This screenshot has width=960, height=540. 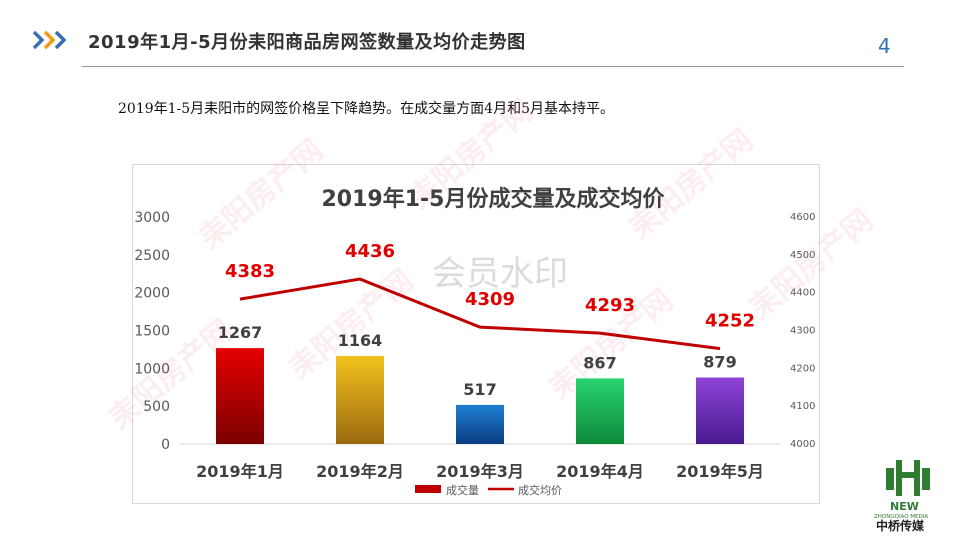 I want to click on left-axis-tick-label: 3000, so click(x=152, y=218).